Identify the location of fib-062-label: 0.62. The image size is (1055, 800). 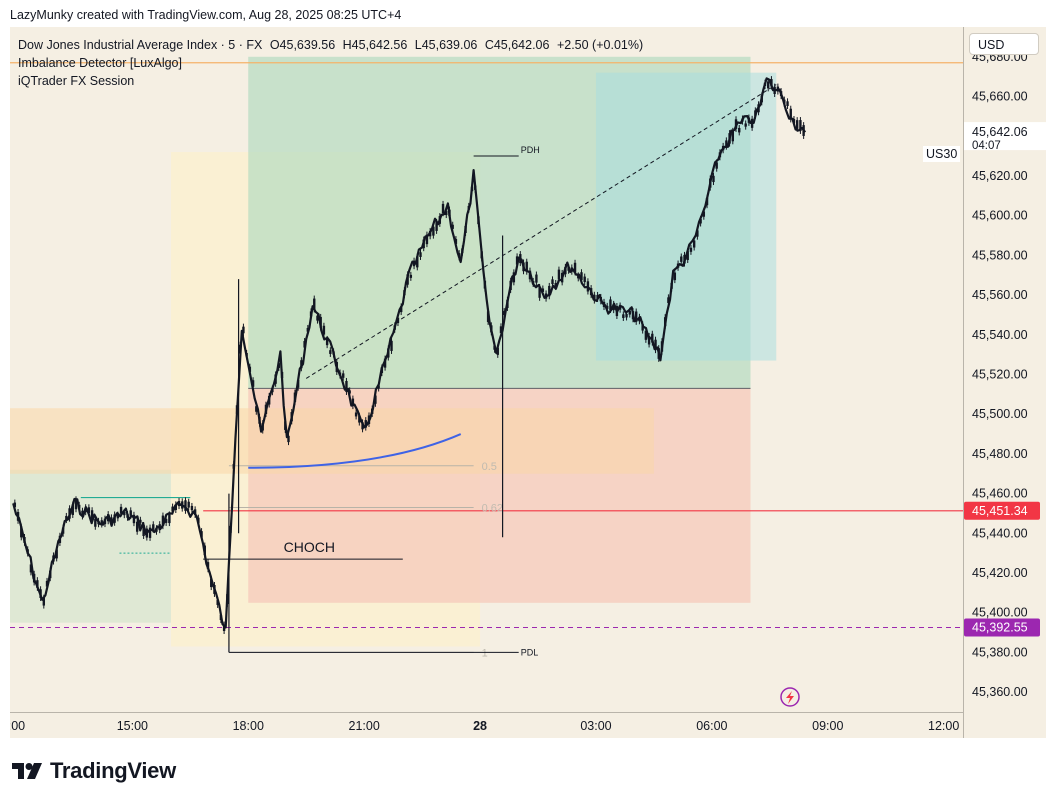
(492, 508).